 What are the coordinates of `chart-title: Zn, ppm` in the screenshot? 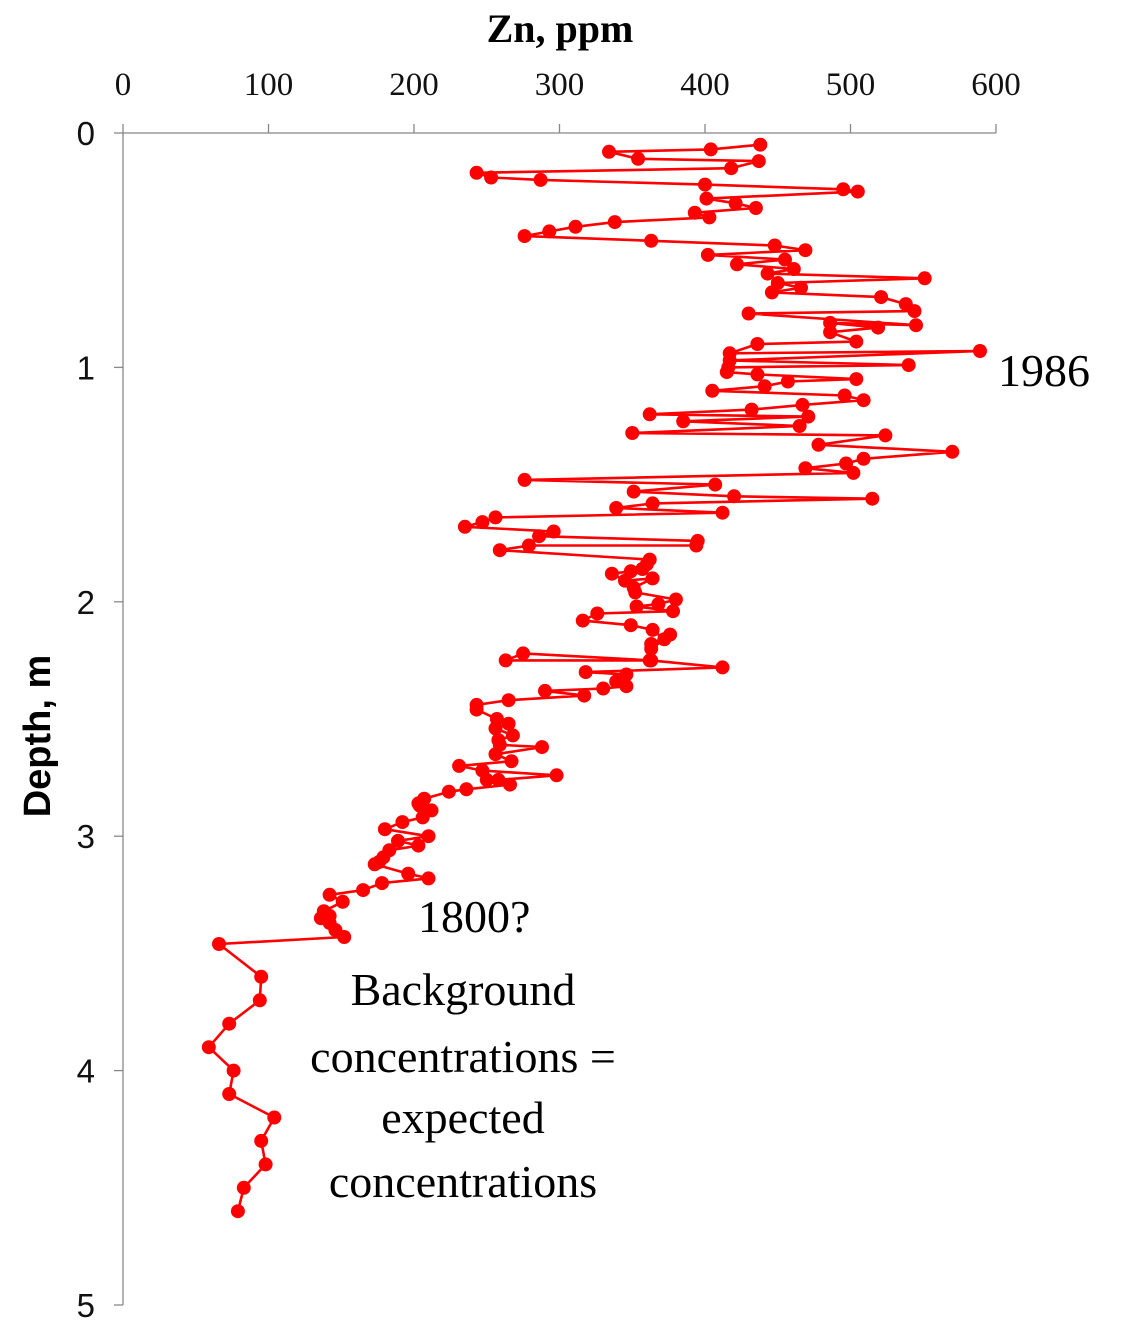 It's located at (560, 28).